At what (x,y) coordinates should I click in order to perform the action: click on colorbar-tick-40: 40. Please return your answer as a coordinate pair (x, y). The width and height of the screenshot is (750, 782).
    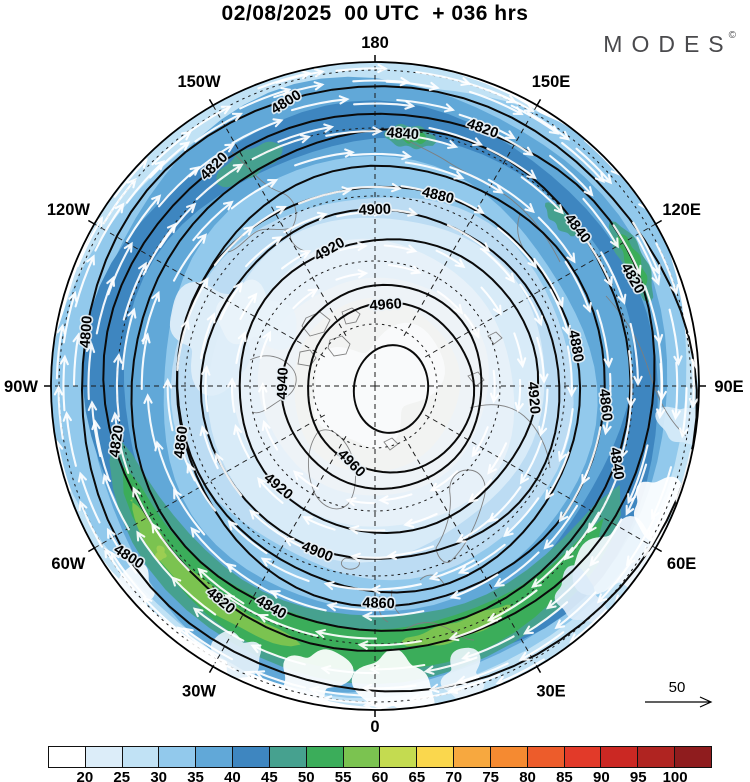
    Looking at the image, I should click on (232, 775).